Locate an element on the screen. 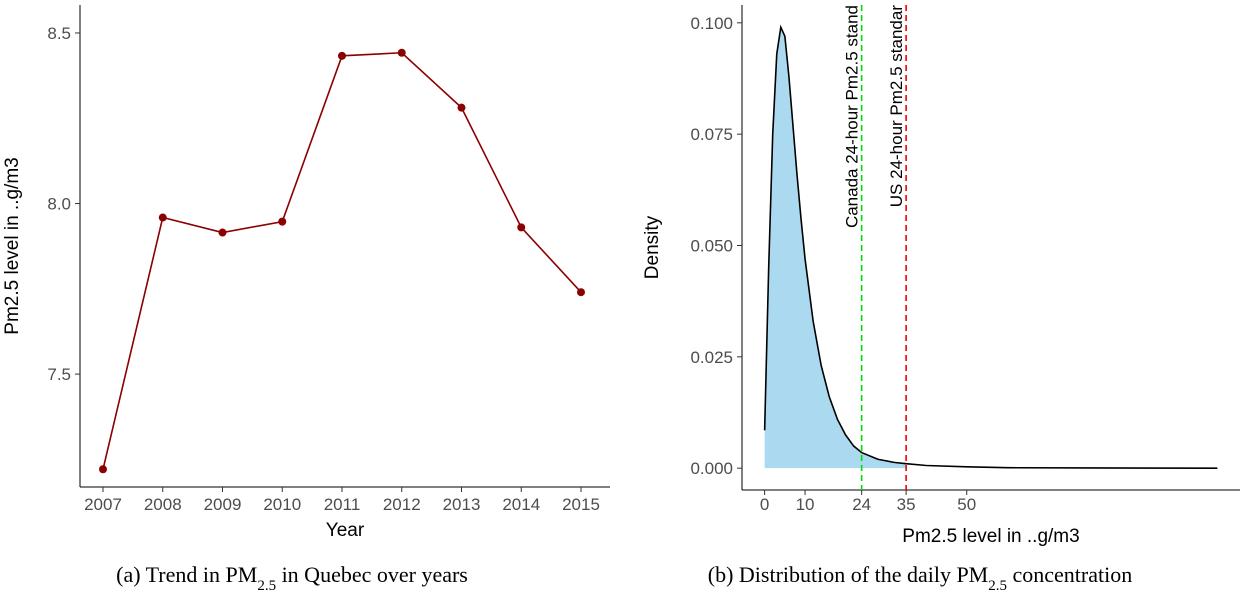  caption-text: concentration is located at coordinates (1069, 574).